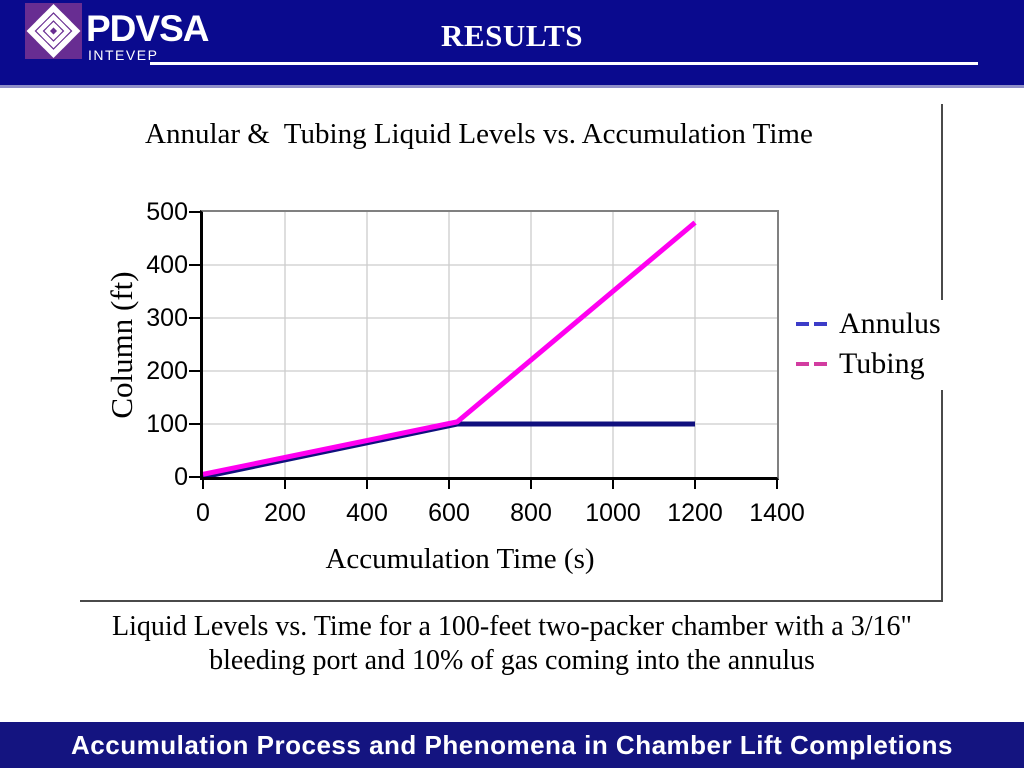 The height and width of the screenshot is (768, 1024). I want to click on pdvsa-logo, so click(53, 31).